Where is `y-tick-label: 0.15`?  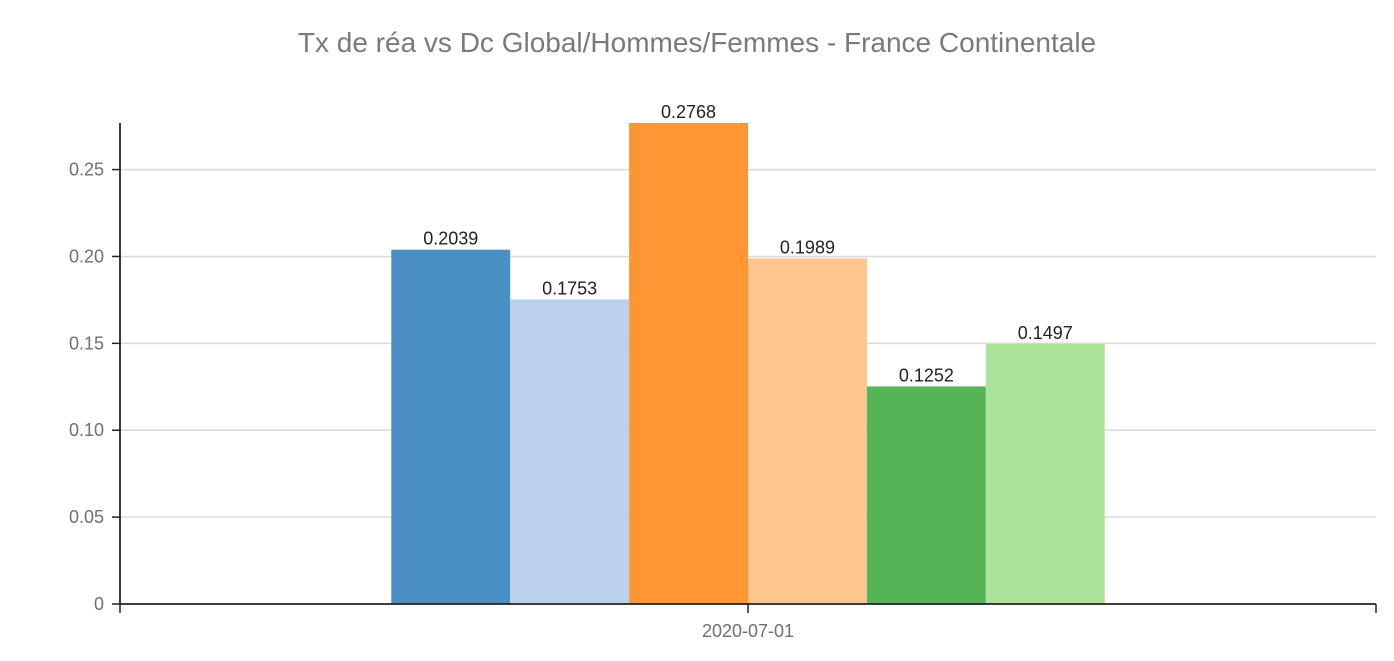 y-tick-label: 0.15 is located at coordinates (86, 343).